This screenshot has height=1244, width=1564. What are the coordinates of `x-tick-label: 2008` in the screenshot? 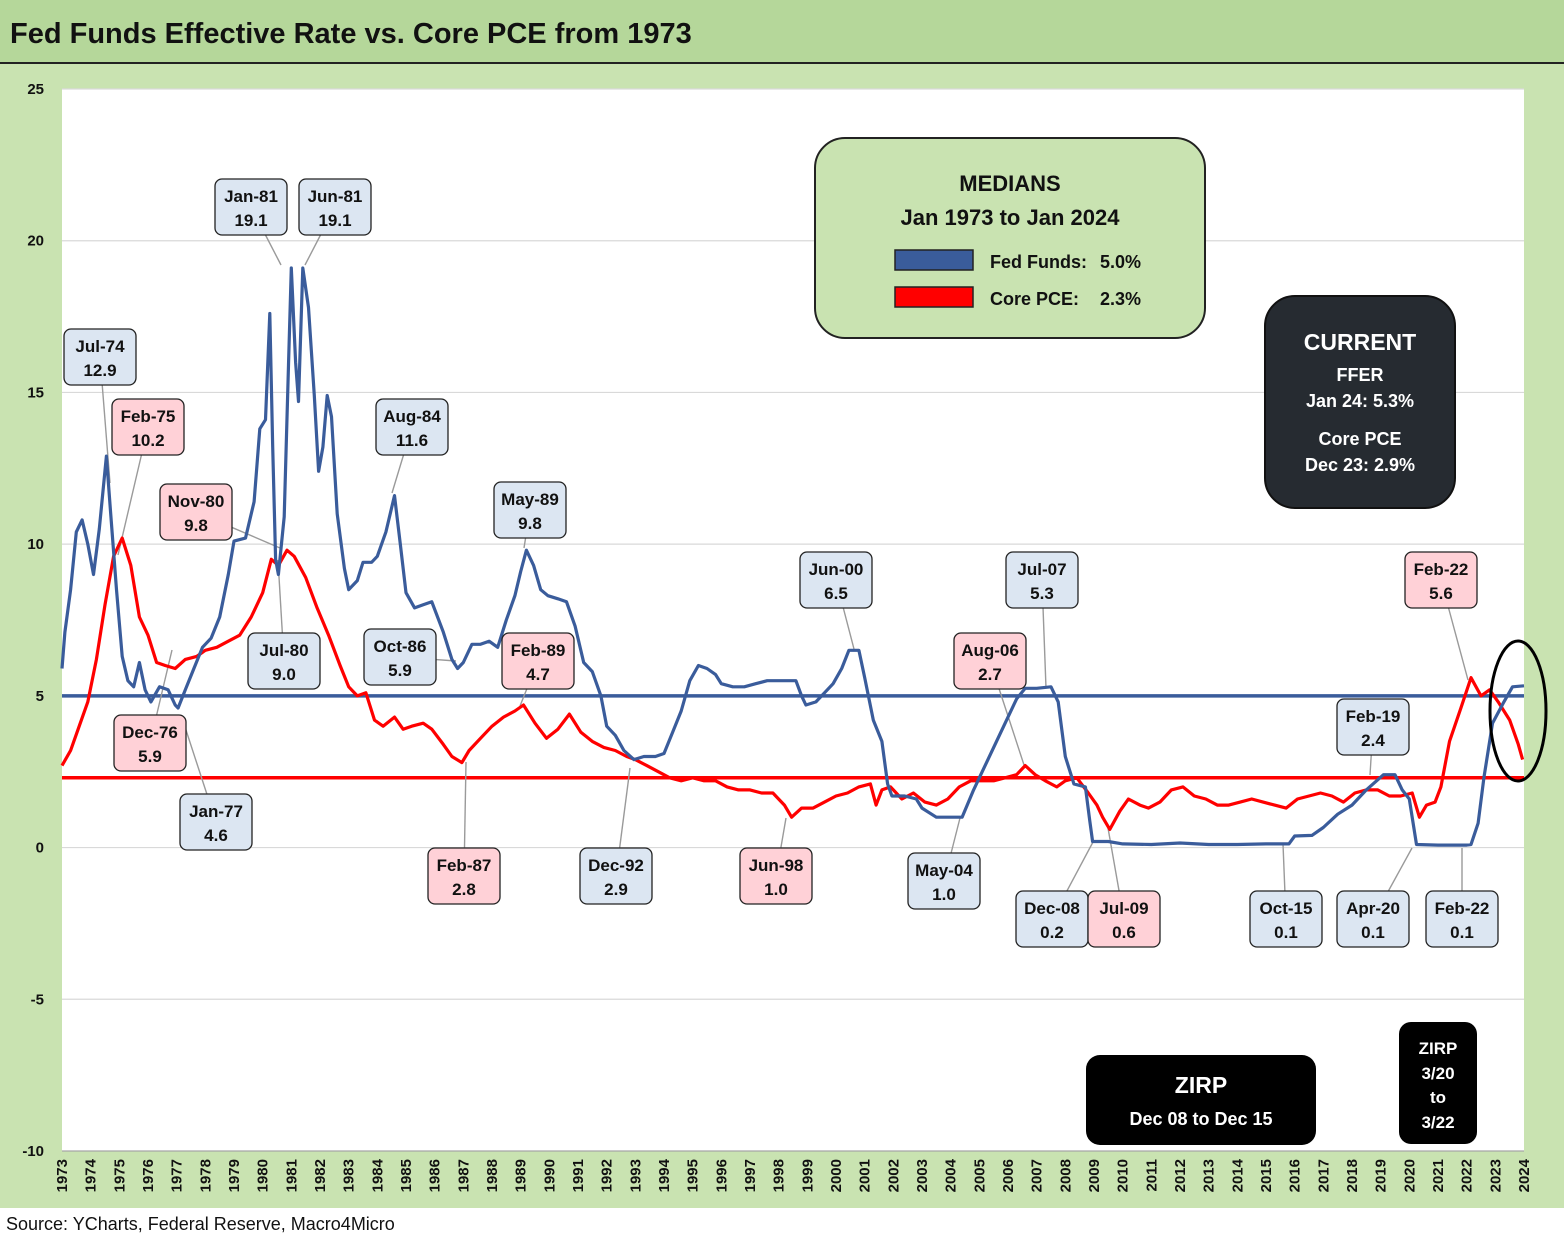 It's located at (1065, 1175).